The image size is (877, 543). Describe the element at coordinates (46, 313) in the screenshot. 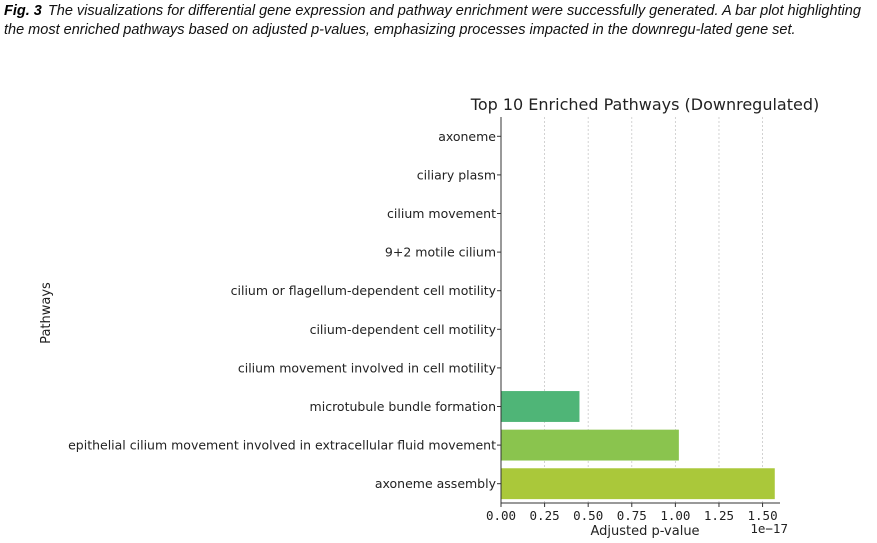

I see `y-axis-label: Pathways` at that location.